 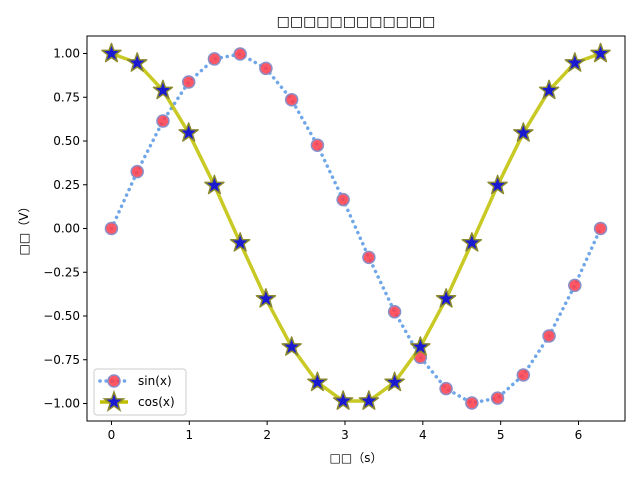 What do you see at coordinates (114, 400) in the screenshot?
I see `legend-marker-cos-x` at bounding box center [114, 400].